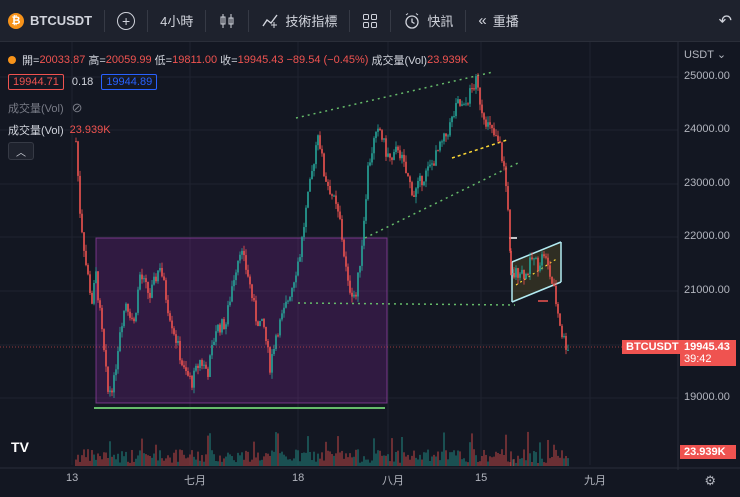 The height and width of the screenshot is (497, 740). I want to click on compare-button: +, so click(126, 21).